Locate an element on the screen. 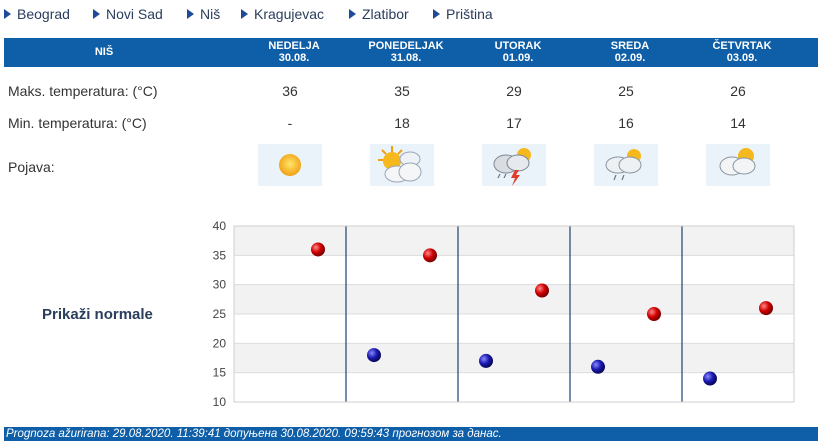 Image resolution: width=830 pixels, height=446 pixels. city-link-label: Kragujevac is located at coordinates (289, 14).